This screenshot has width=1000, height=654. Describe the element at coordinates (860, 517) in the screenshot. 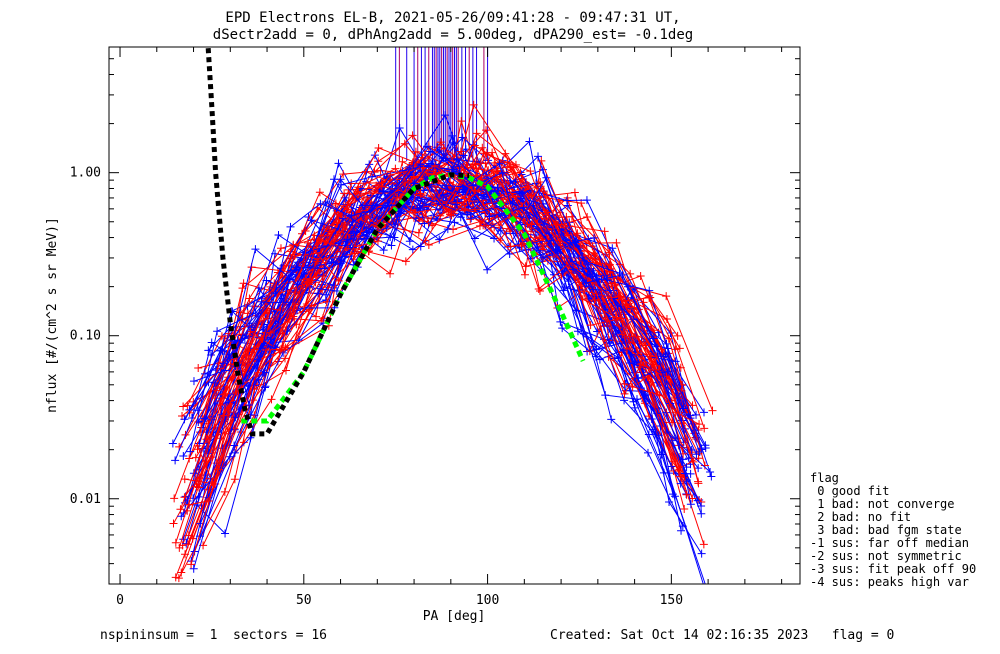

I see `legend-item: 2 bad: no fit` at that location.